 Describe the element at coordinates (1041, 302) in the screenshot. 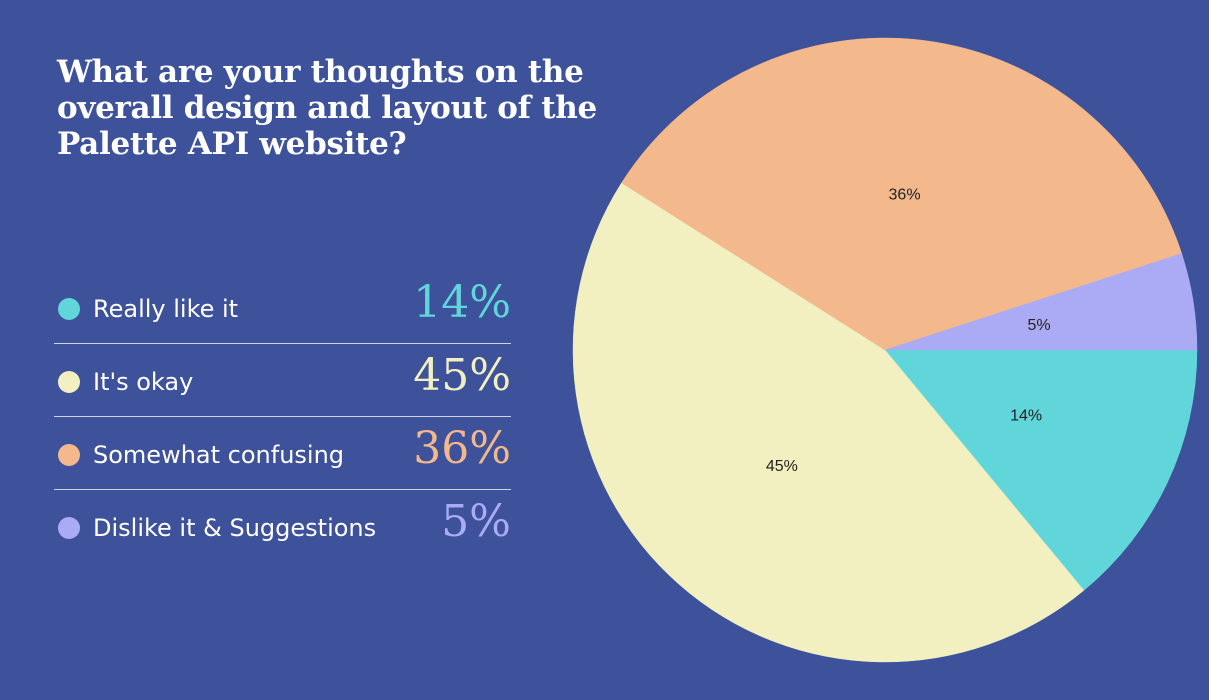

I see `pie-slice-dislike-it` at that location.